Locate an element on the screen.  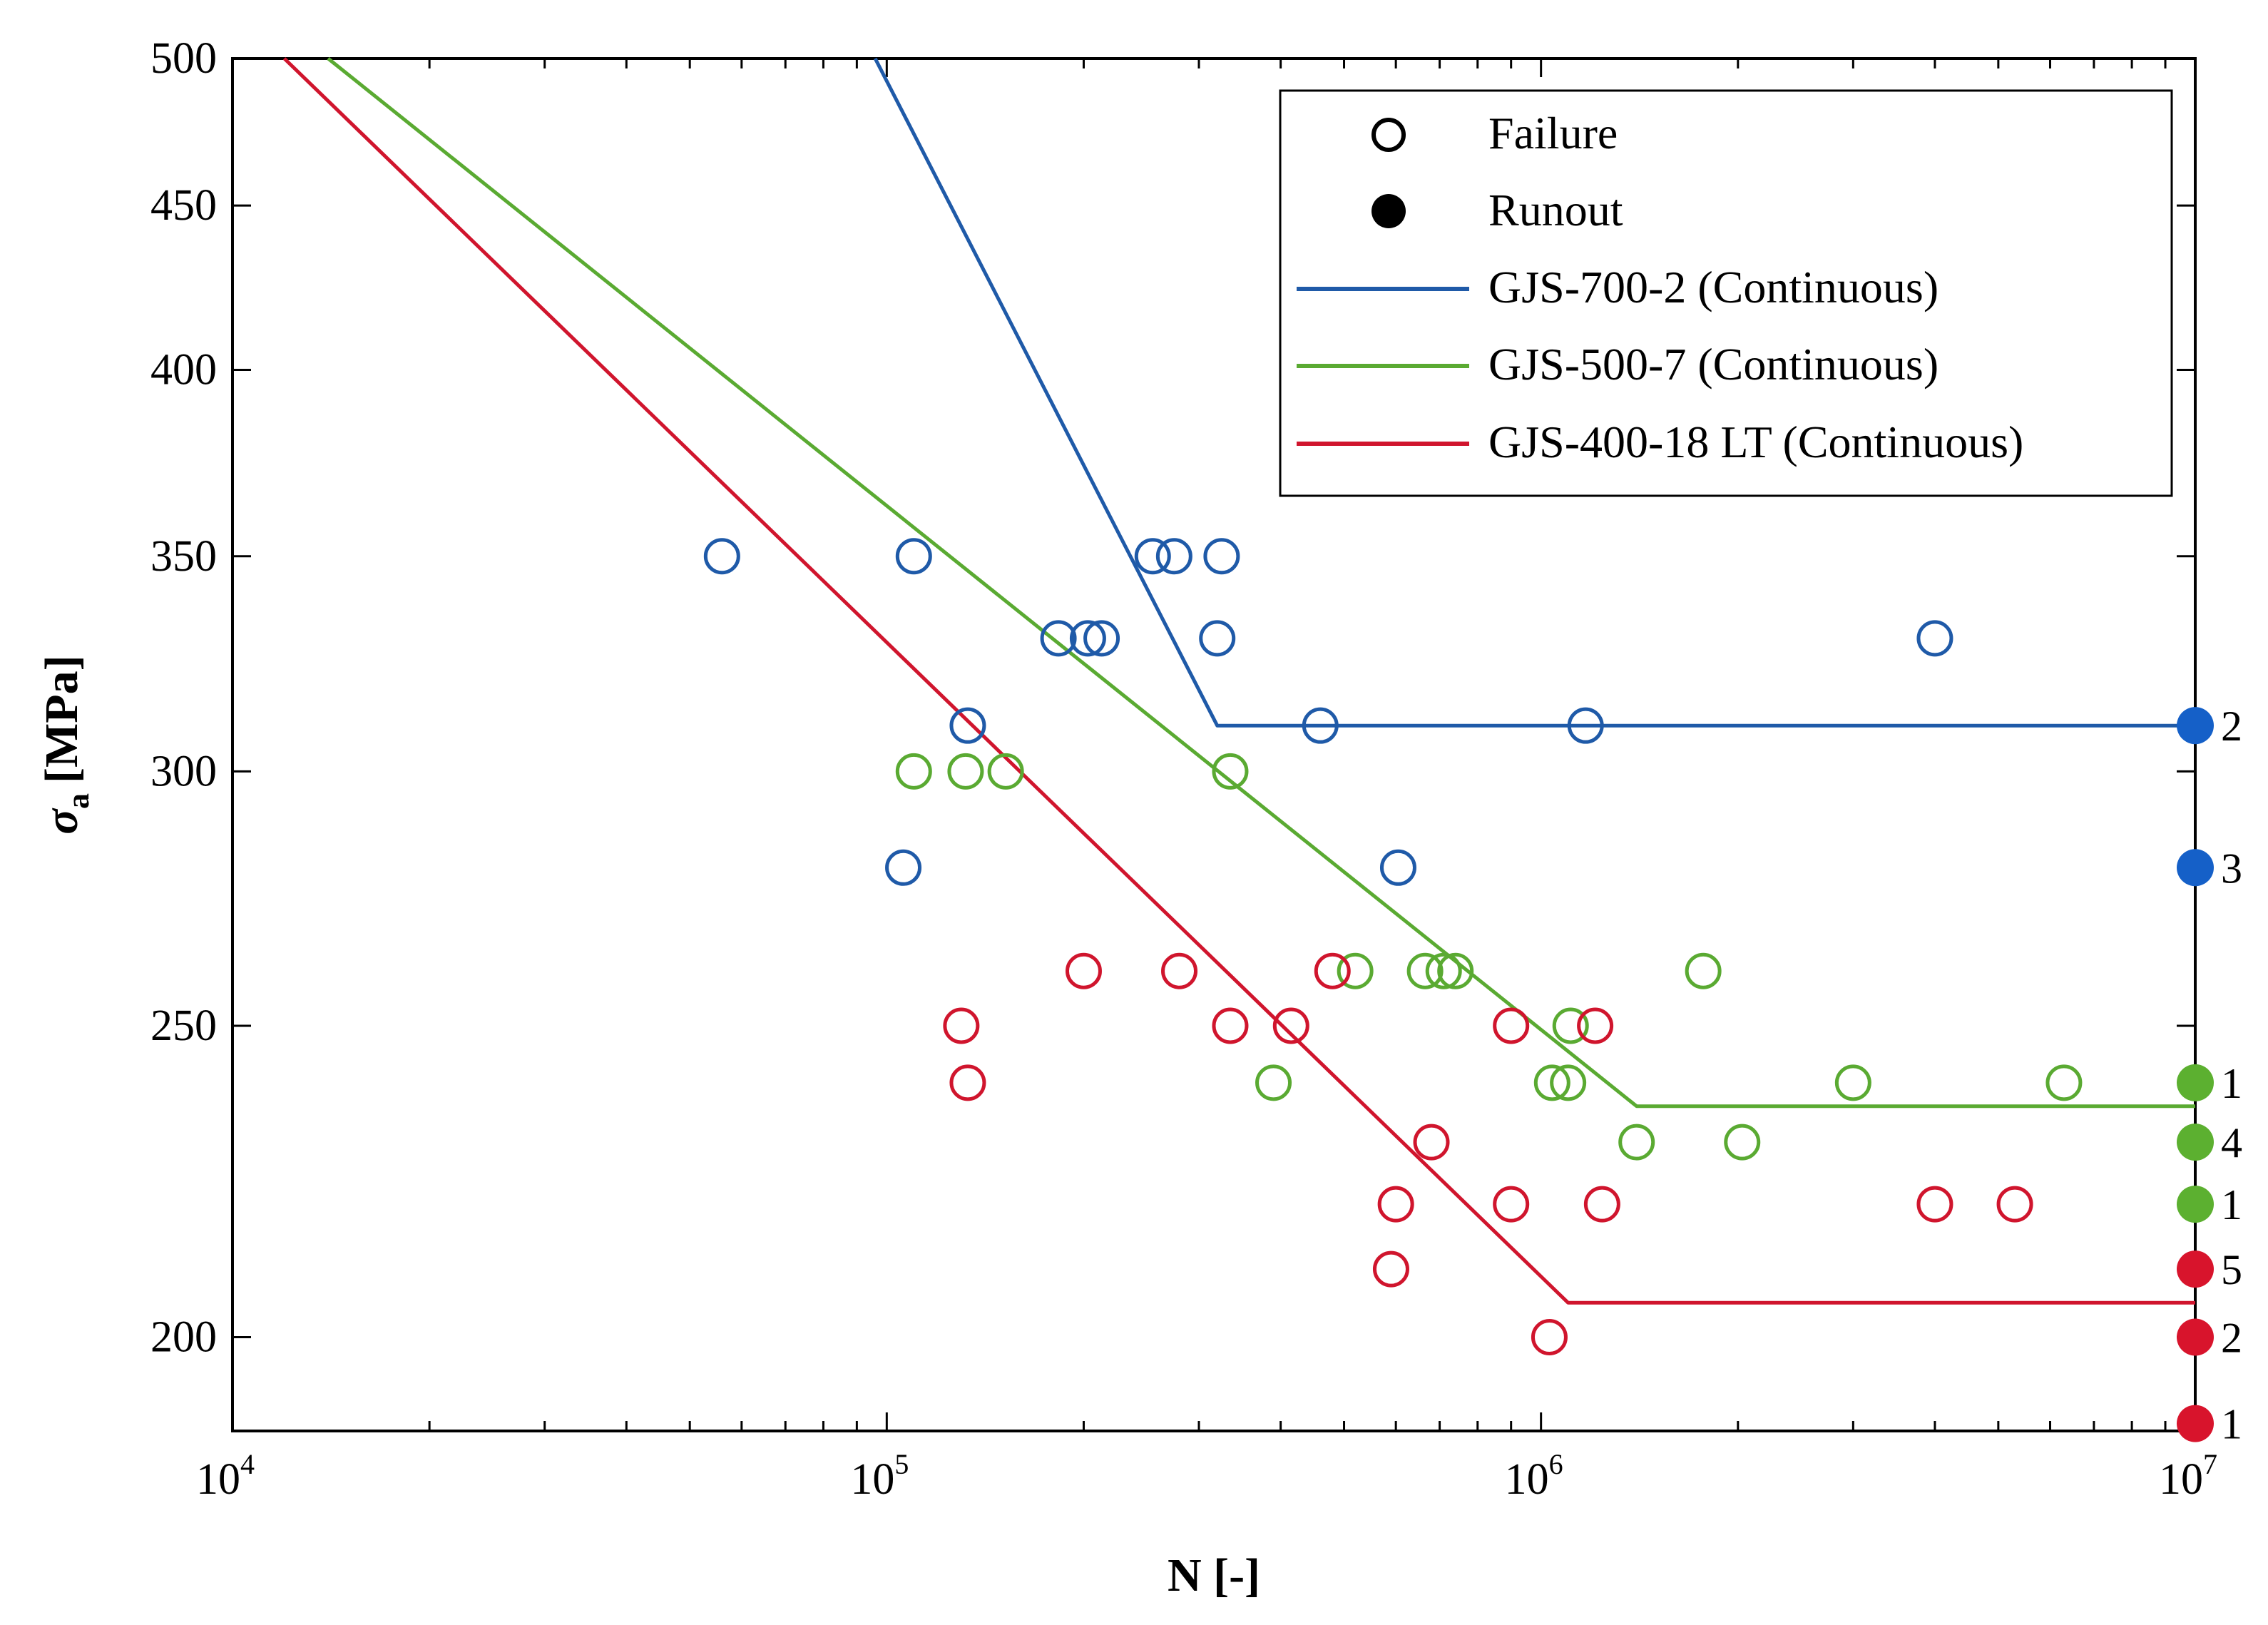
y-tick-label: 350 is located at coordinates (183, 556).